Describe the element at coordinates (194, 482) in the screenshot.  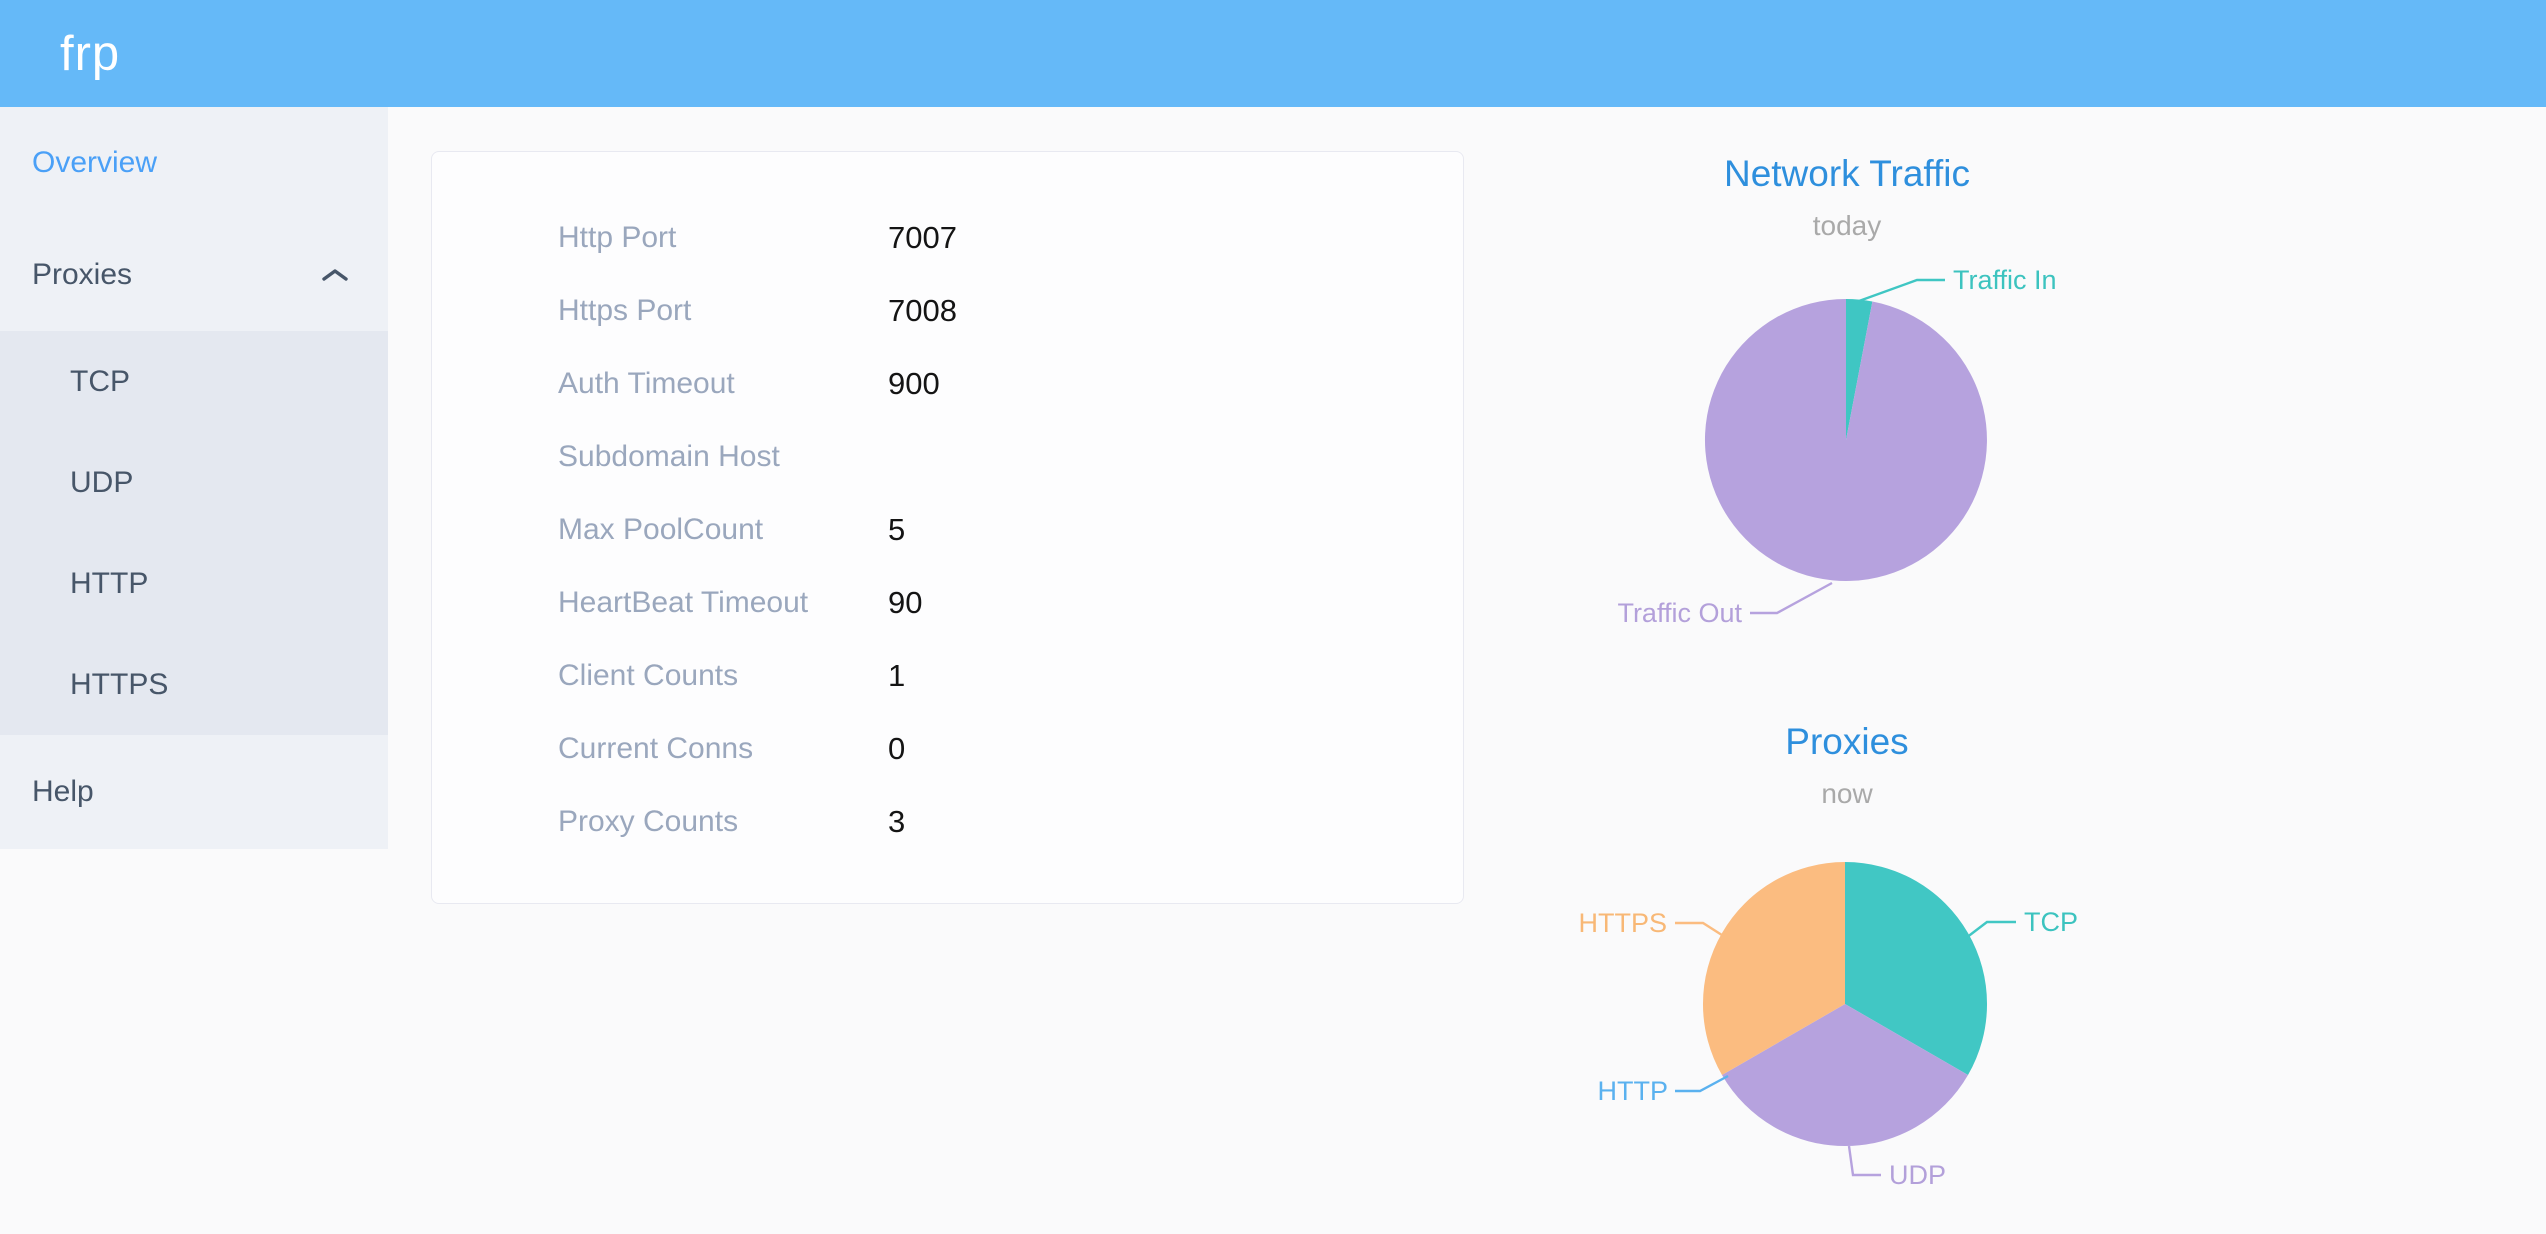
I see `sidebar-item-udp: UDP` at that location.